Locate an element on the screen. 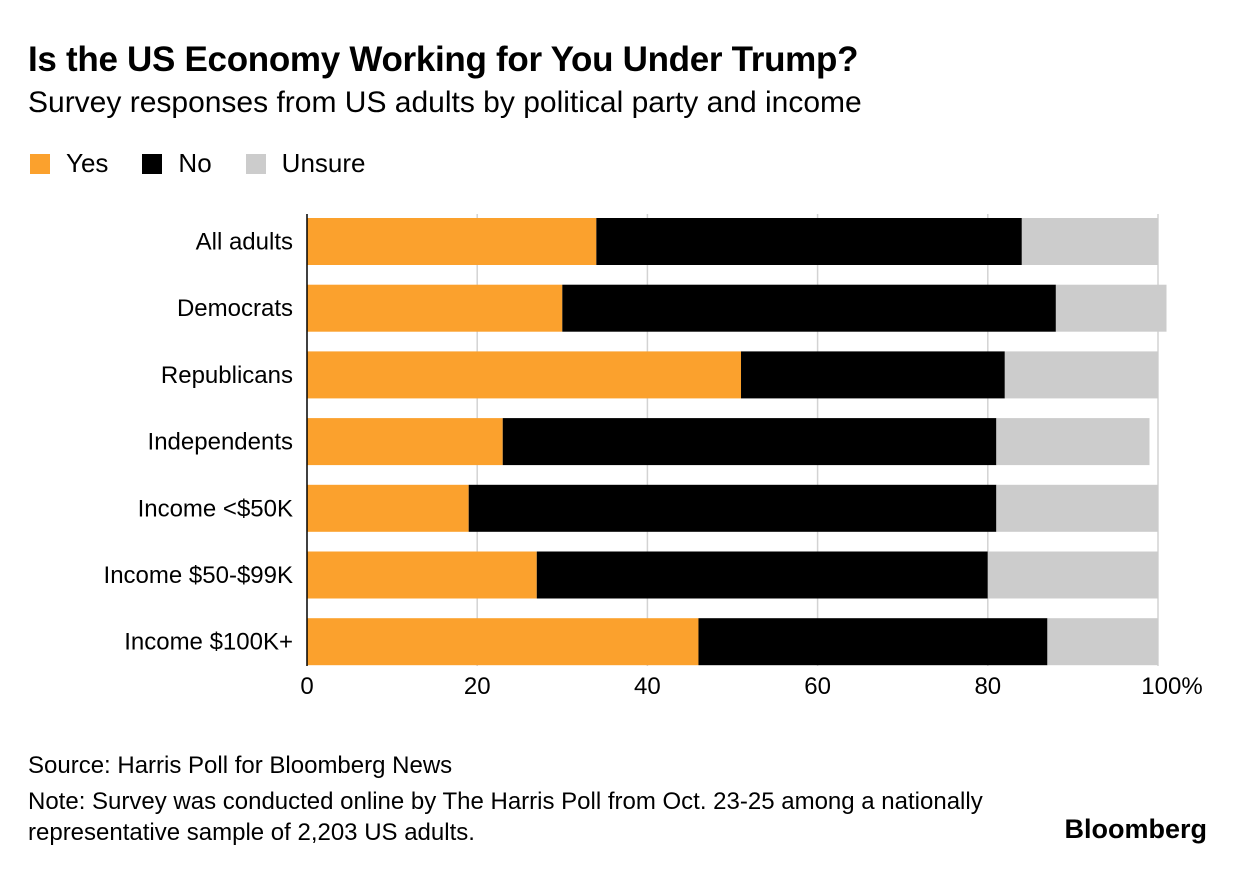 The image size is (1237, 872). legend-label-yes: Yes is located at coordinates (87, 163).